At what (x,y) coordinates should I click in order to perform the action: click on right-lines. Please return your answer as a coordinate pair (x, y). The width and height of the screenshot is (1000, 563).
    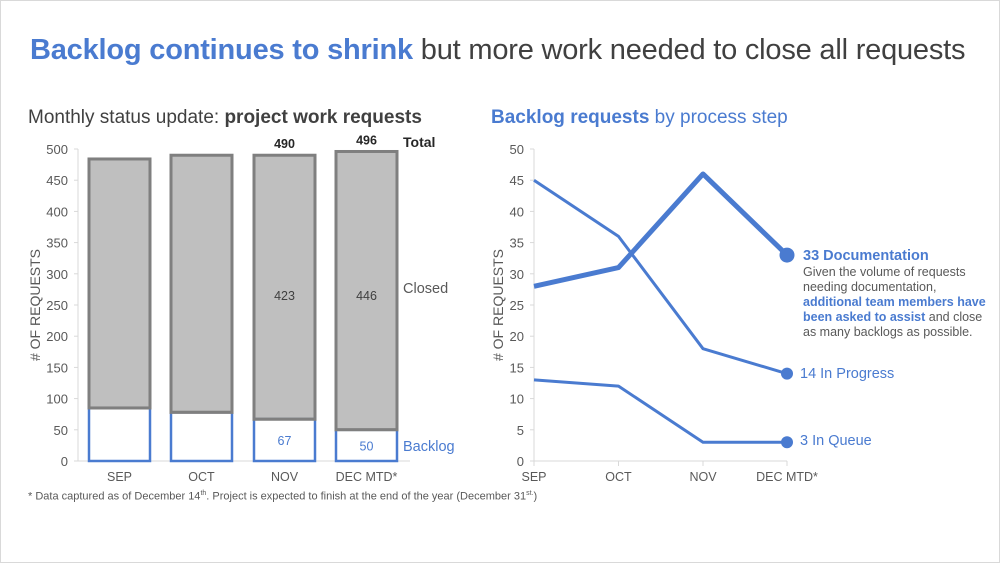
    Looking at the image, I should click on (664, 310).